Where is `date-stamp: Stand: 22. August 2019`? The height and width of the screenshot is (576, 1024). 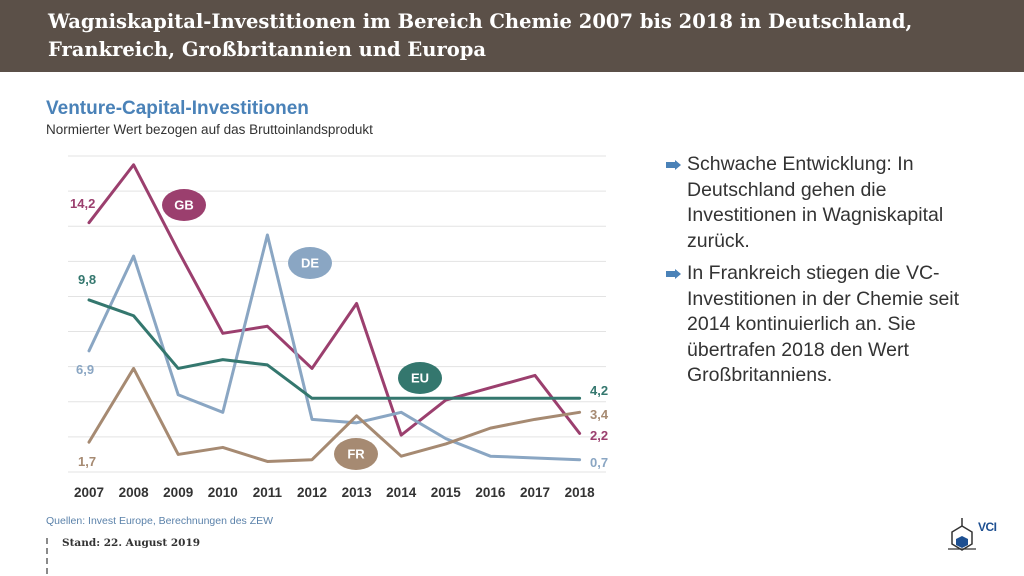 date-stamp: Stand: 22. August 2019 is located at coordinates (131, 543).